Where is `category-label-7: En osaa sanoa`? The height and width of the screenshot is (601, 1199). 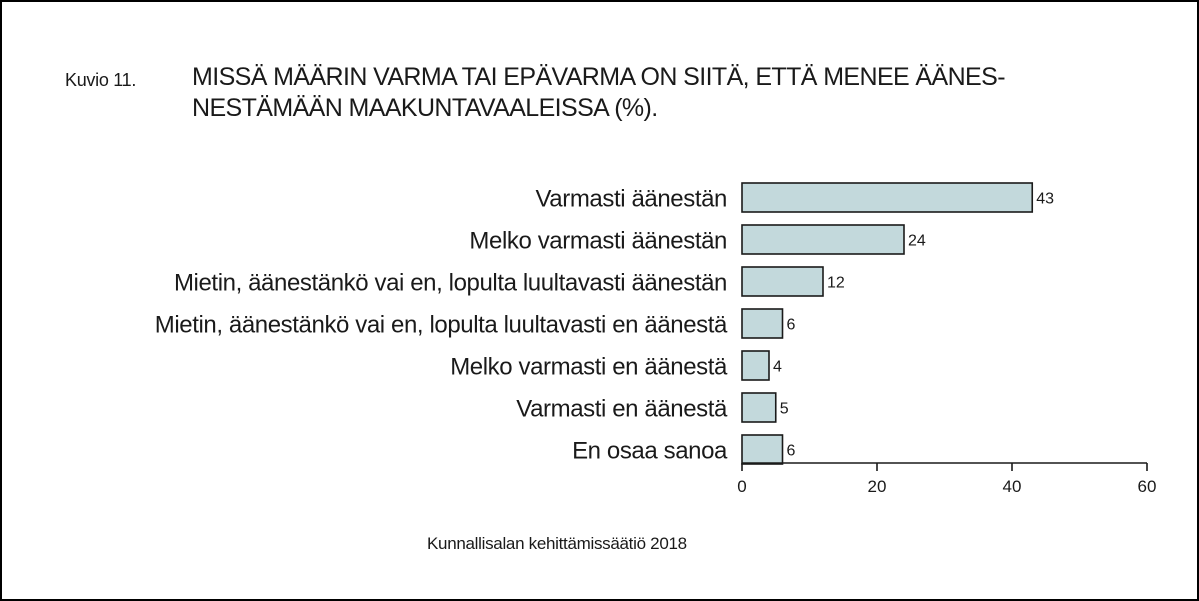
category-label-7: En osaa sanoa is located at coordinates (650, 451).